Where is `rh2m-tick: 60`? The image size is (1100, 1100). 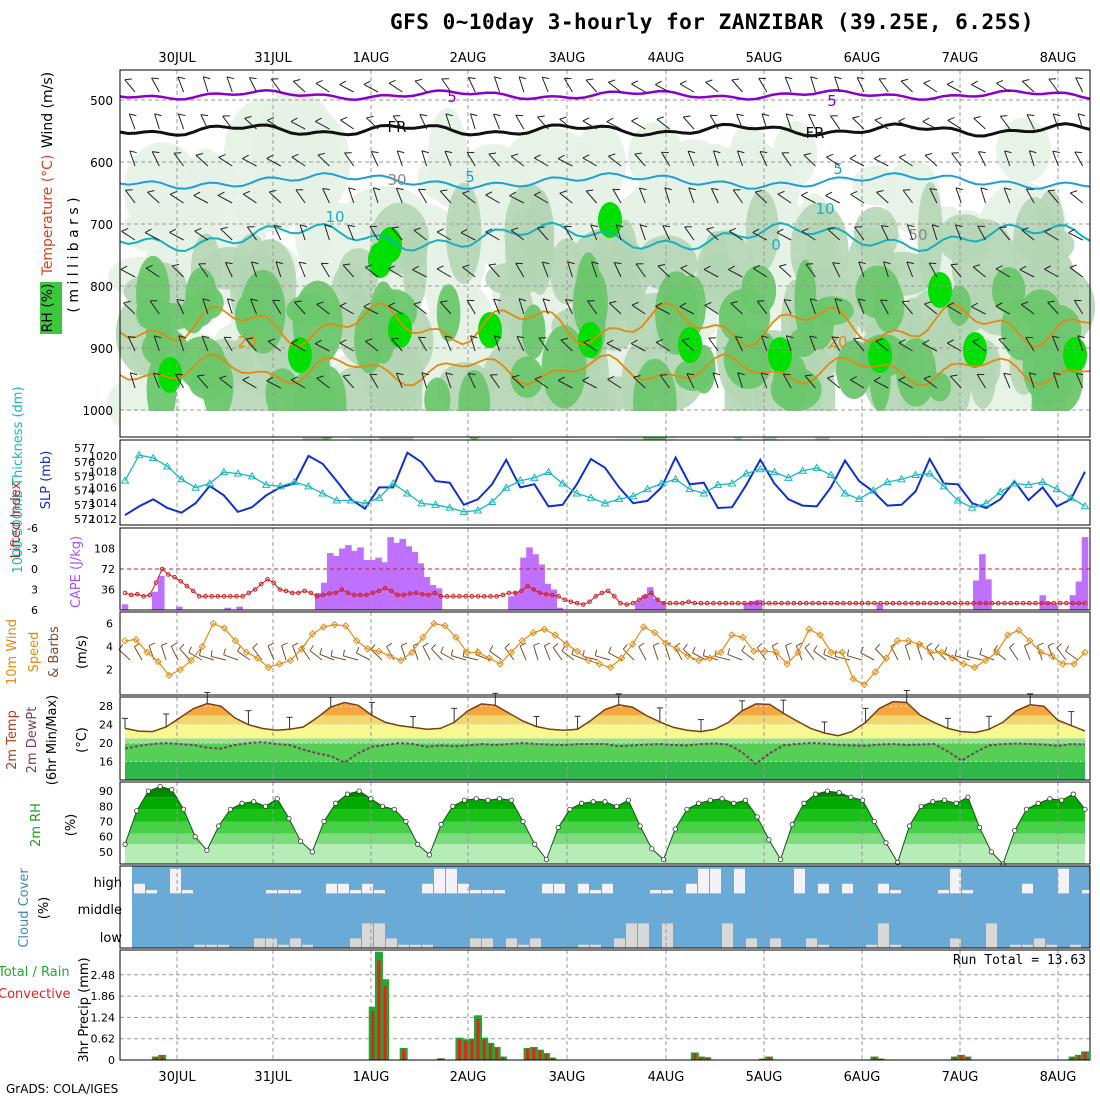 rh2m-tick: 60 is located at coordinates (106, 837).